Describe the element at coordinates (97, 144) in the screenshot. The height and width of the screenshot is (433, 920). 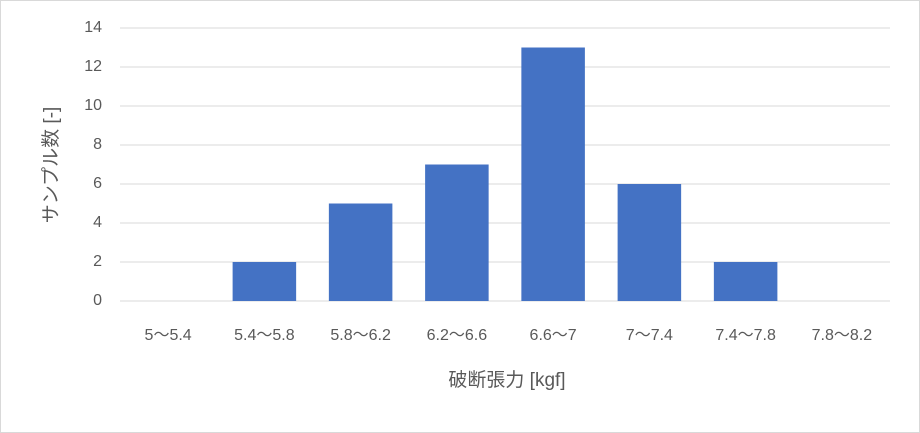
I see `y-tick-label: 8` at that location.